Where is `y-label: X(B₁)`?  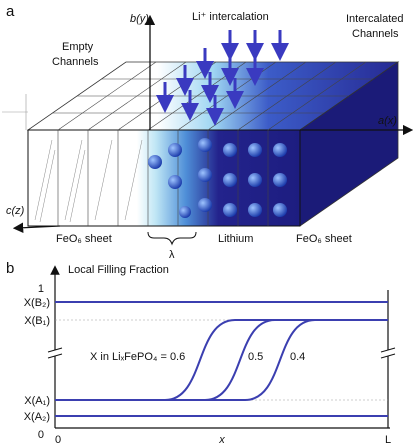
y-label: X(B₁) is located at coordinates (37, 321).